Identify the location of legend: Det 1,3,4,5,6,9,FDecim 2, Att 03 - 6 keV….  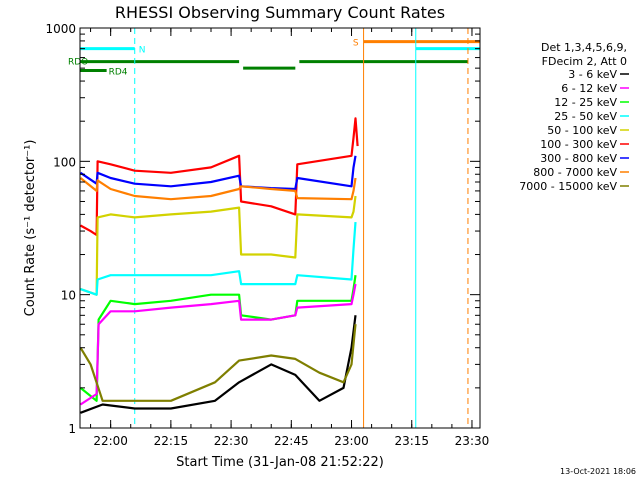
(574, 117).